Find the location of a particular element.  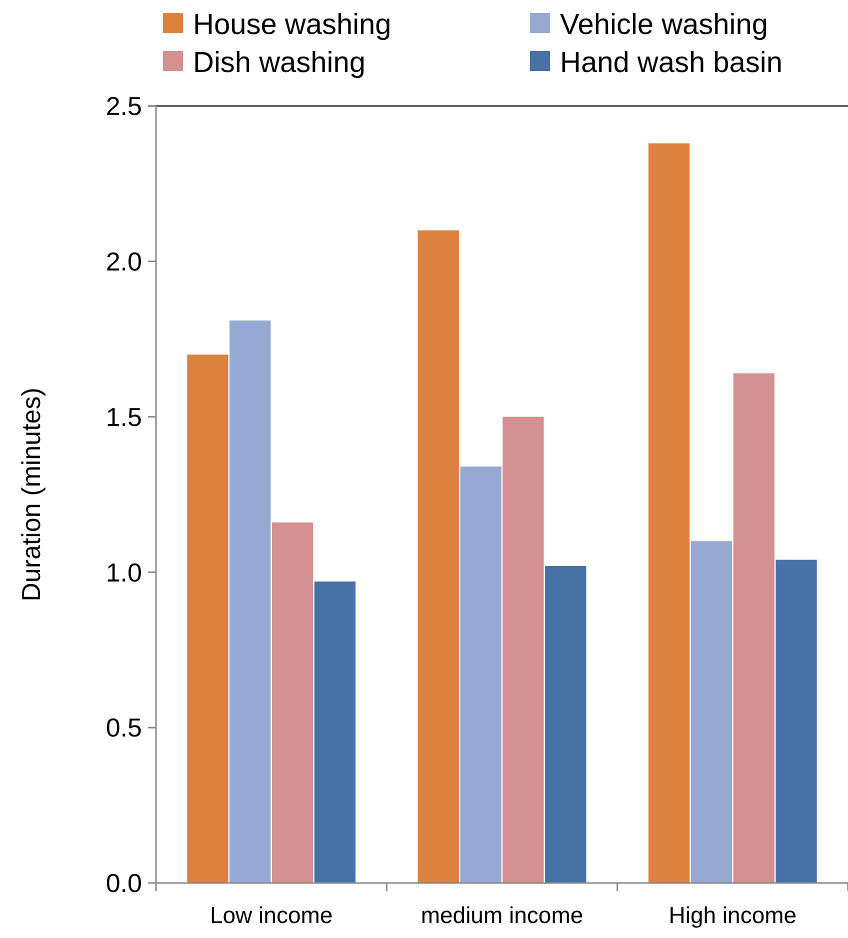

legend-label: House washing is located at coordinates (292, 25).